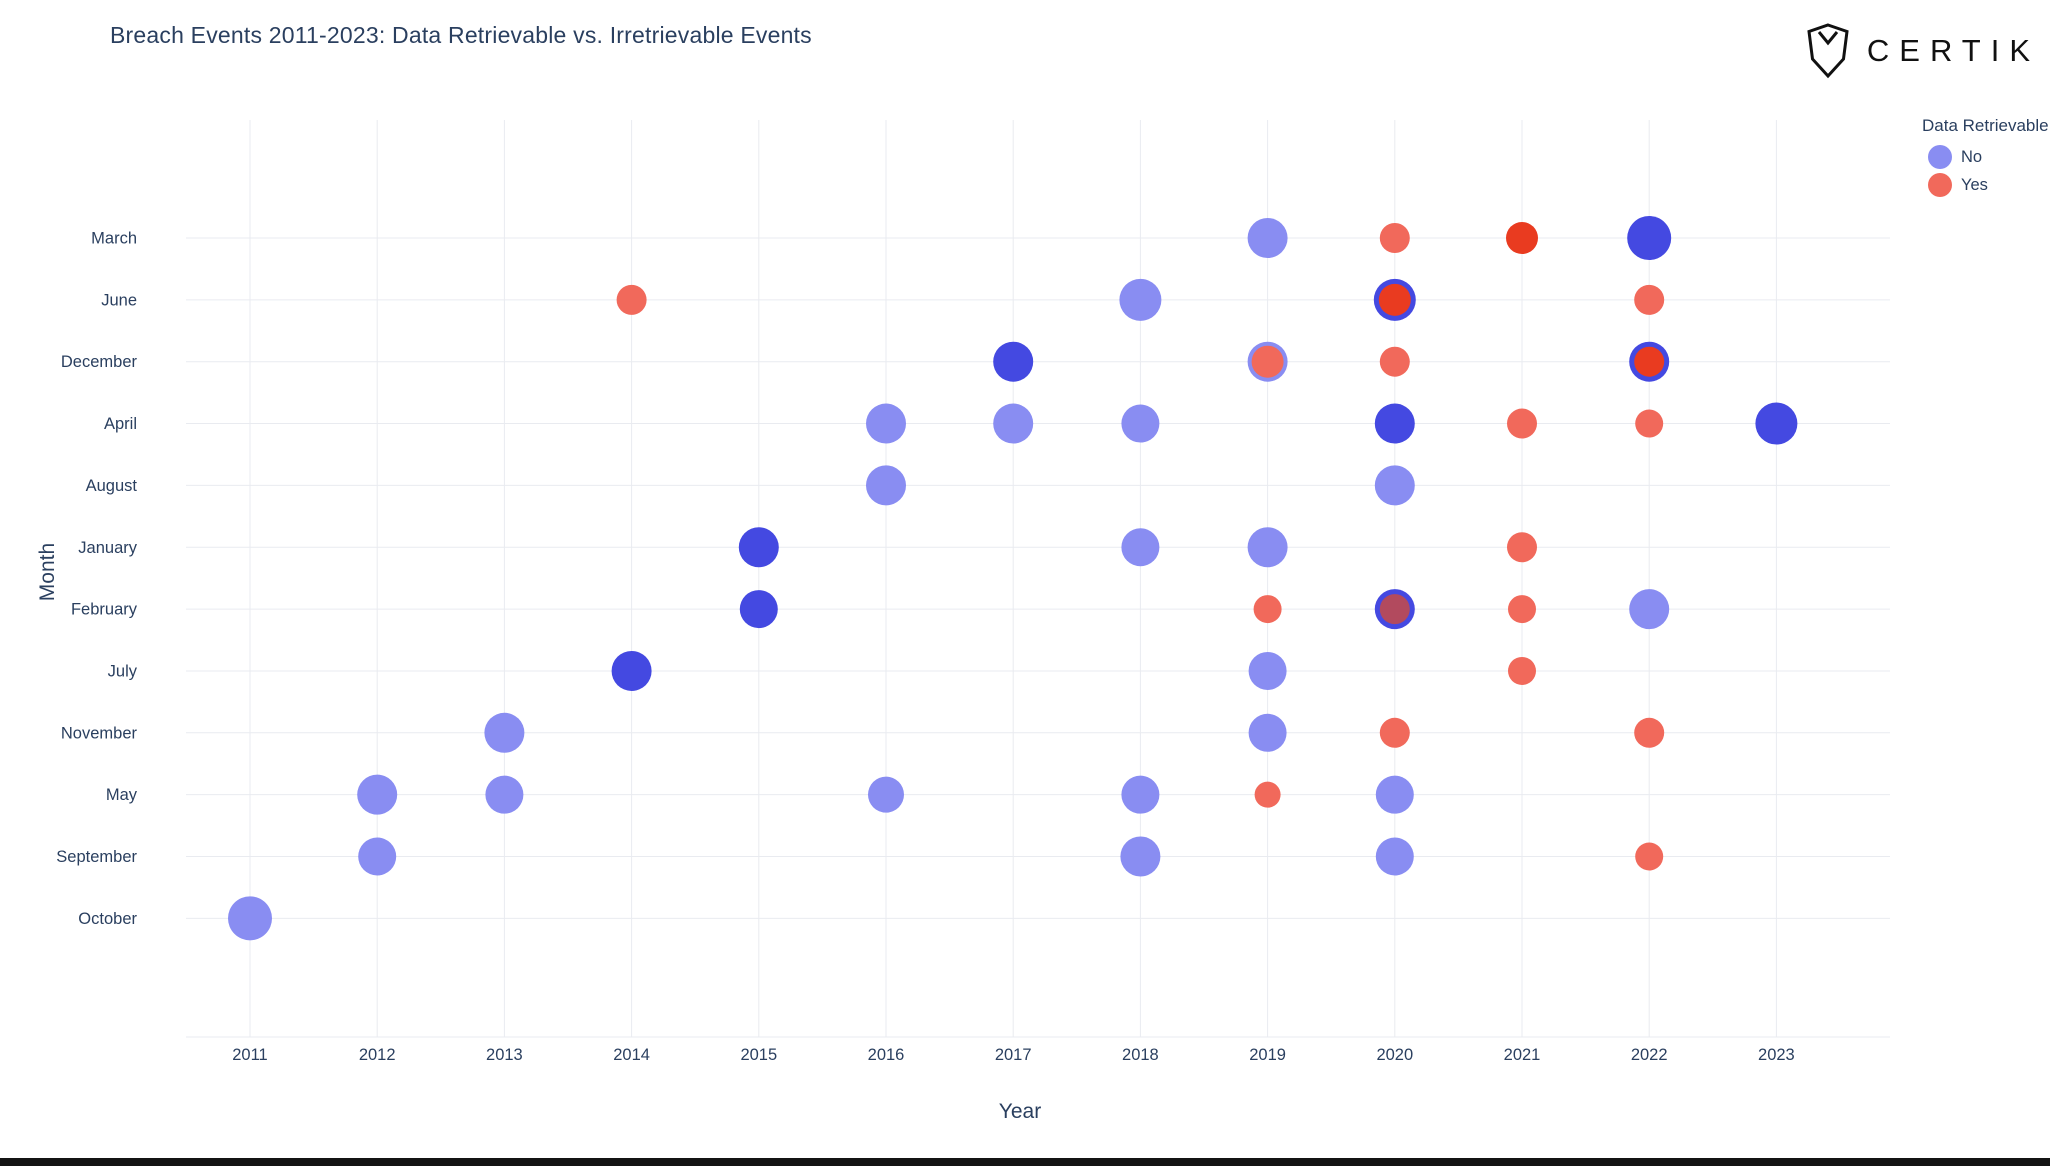 The height and width of the screenshot is (1166, 2050). Describe the element at coordinates (47, 572) in the screenshot. I see `y-axis-title: Month` at that location.